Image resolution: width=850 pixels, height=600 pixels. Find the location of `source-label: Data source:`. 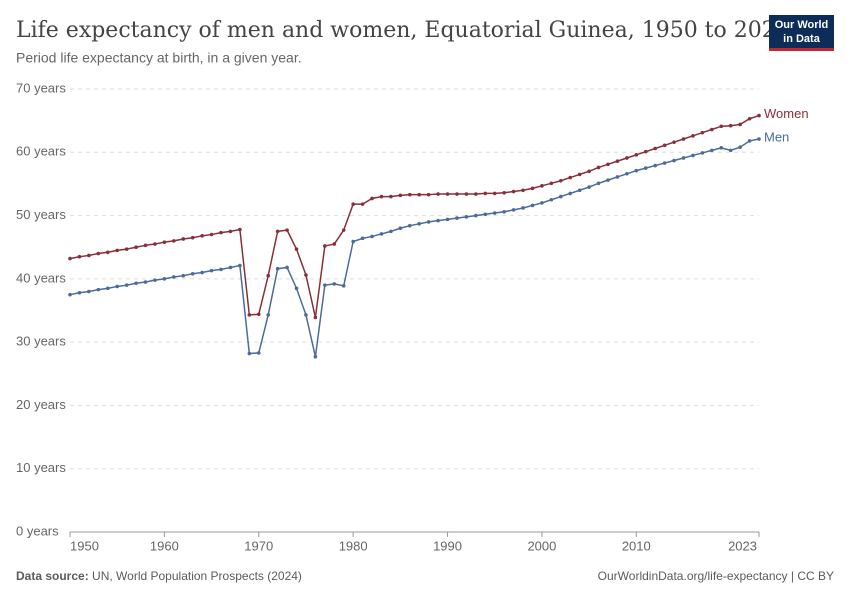

source-label: Data source: is located at coordinates (52, 576).